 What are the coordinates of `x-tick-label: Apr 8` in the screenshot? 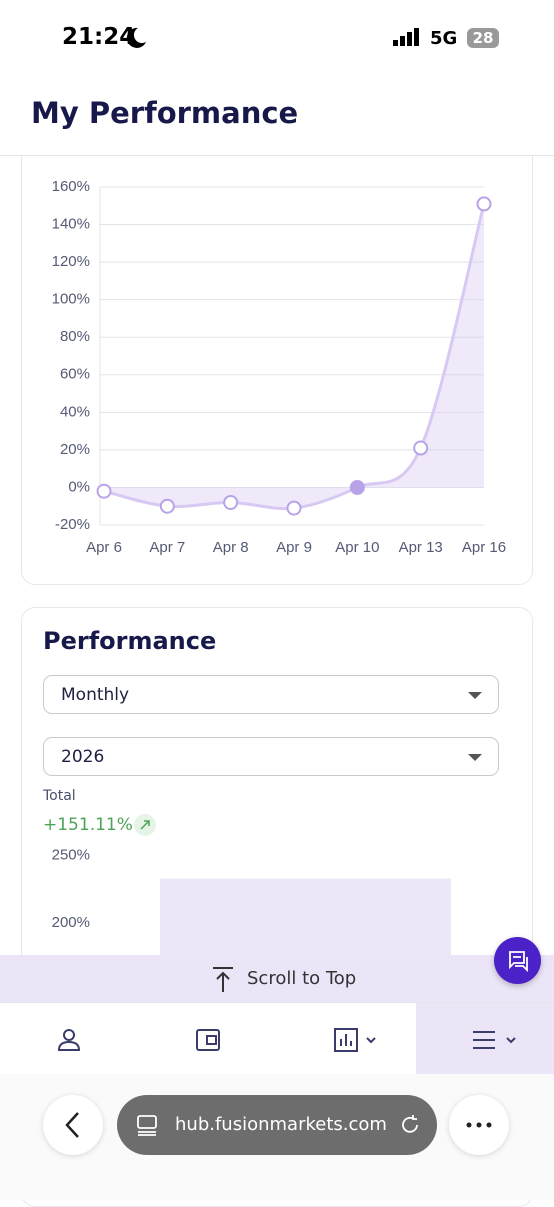 It's located at (231, 547).